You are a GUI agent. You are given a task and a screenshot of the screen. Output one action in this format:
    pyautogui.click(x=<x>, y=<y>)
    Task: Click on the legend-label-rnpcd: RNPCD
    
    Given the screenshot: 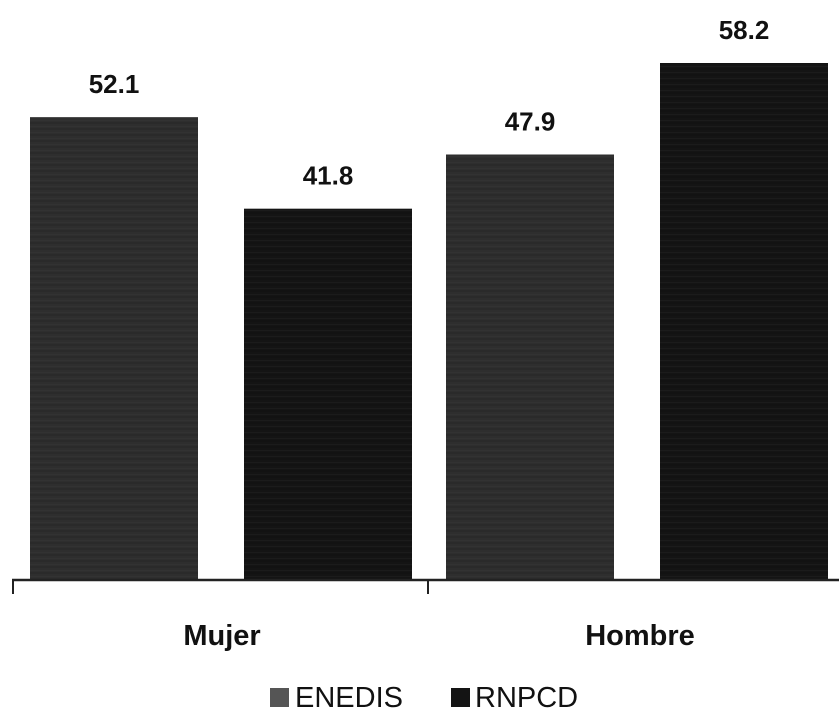 What is the action you would take?
    pyautogui.click(x=526, y=698)
    